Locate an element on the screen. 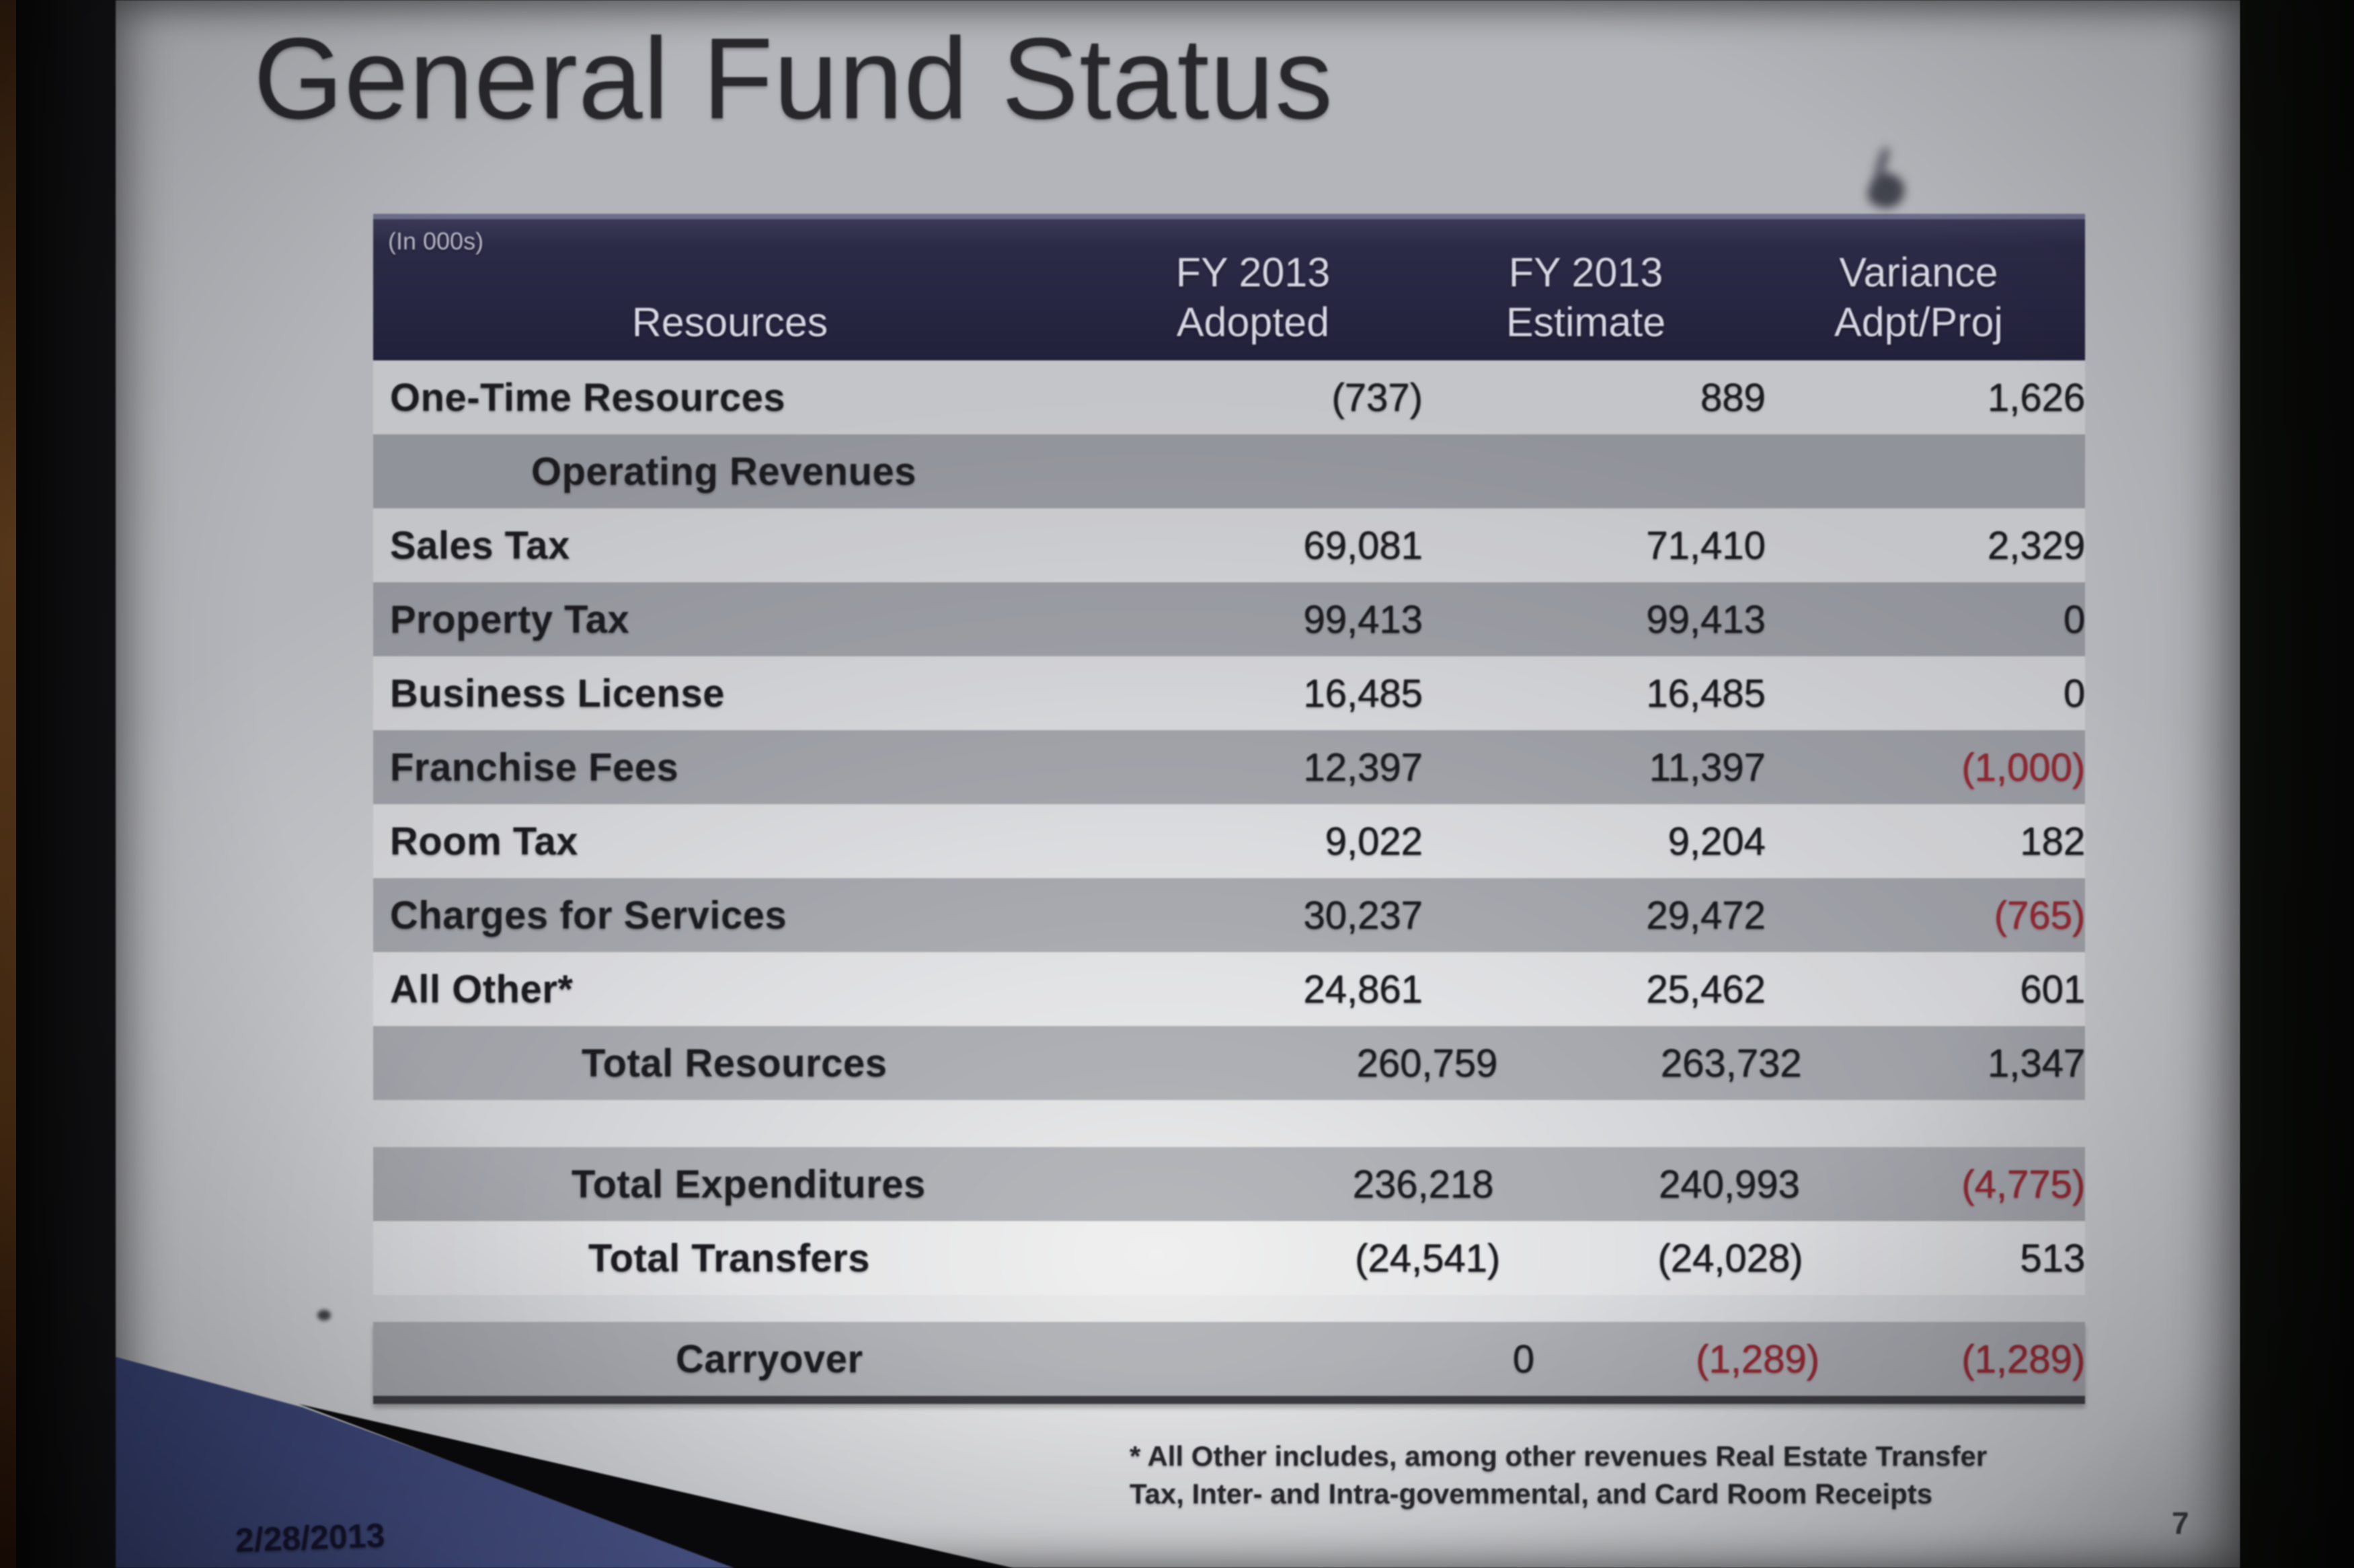  table-row-sales-tax: Sales Tax 69,081 71,410 2,329 is located at coordinates (1229, 545).